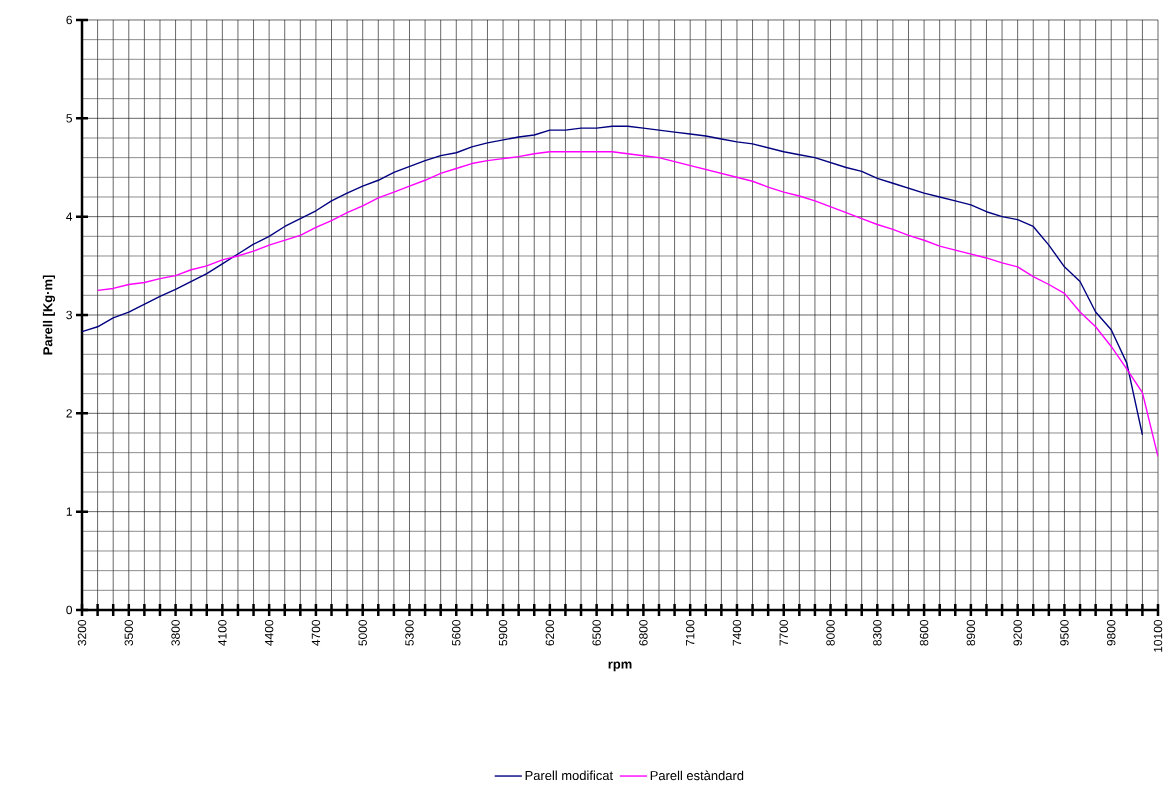 This screenshot has height=793, width=1176. Describe the element at coordinates (783, 632) in the screenshot. I see `x-tick-label: 7700` at that location.